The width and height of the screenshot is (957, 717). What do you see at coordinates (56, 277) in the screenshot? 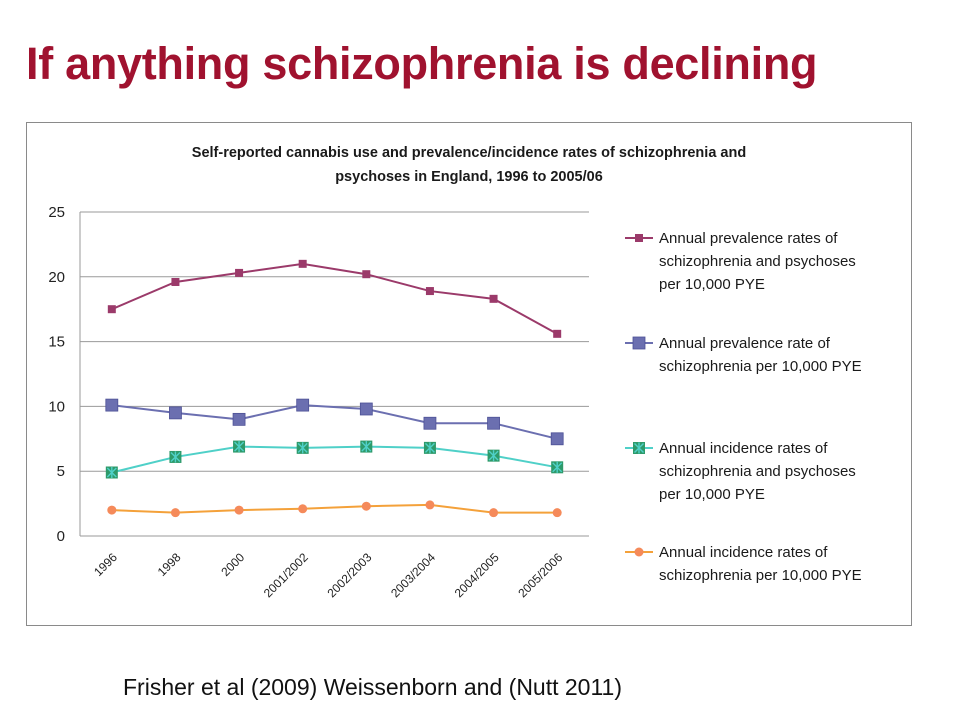
I see `y-tick-label: 20` at bounding box center [56, 277].